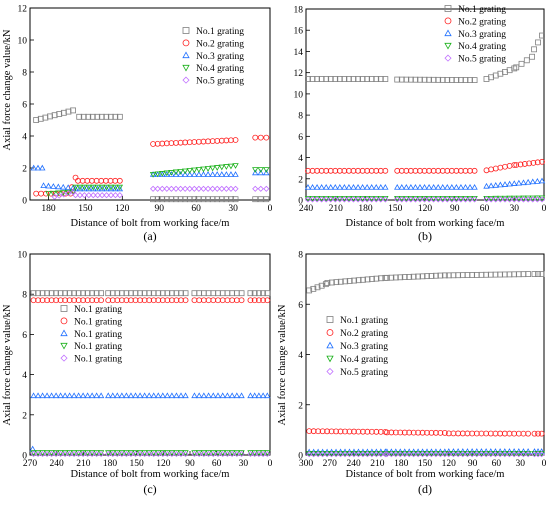 This screenshot has width=550, height=506. What do you see at coordinates (220, 44) in the screenshot?
I see `legend-label: No.2 grating` at bounding box center [220, 44].